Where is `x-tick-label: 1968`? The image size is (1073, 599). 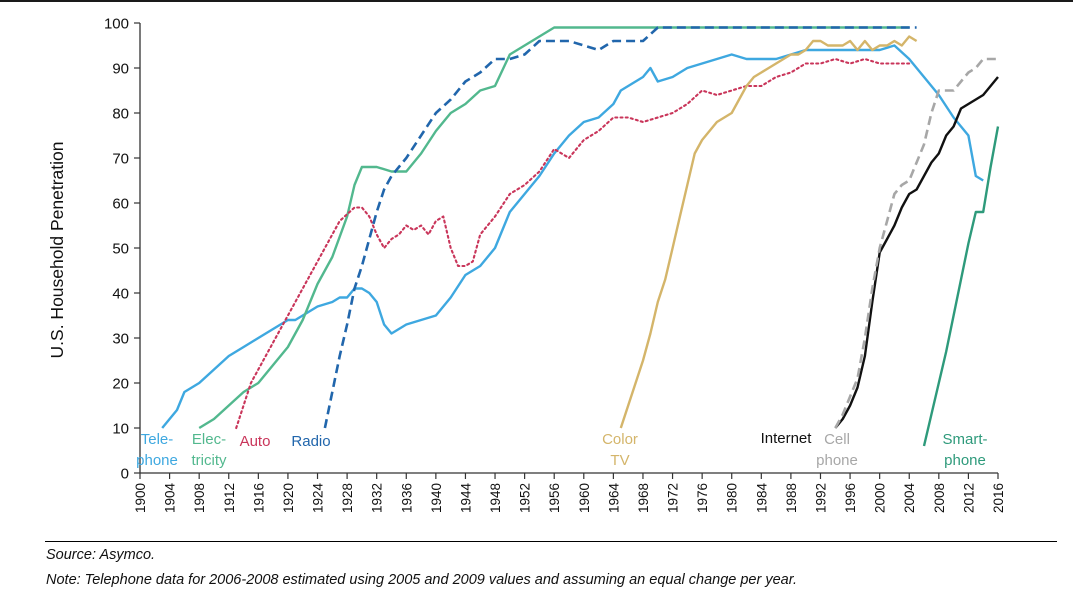
x-tick-label: 1968 is located at coordinates (643, 498).